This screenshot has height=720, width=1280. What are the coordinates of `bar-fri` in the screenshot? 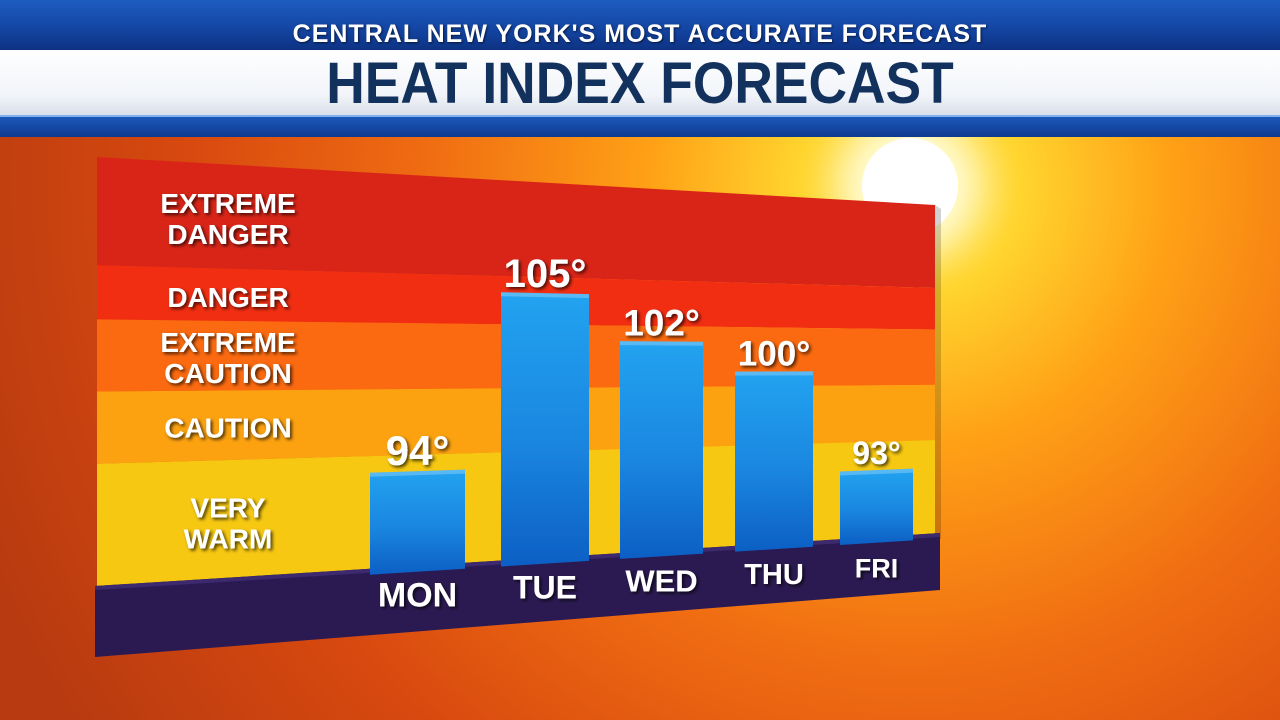 It's located at (876, 507).